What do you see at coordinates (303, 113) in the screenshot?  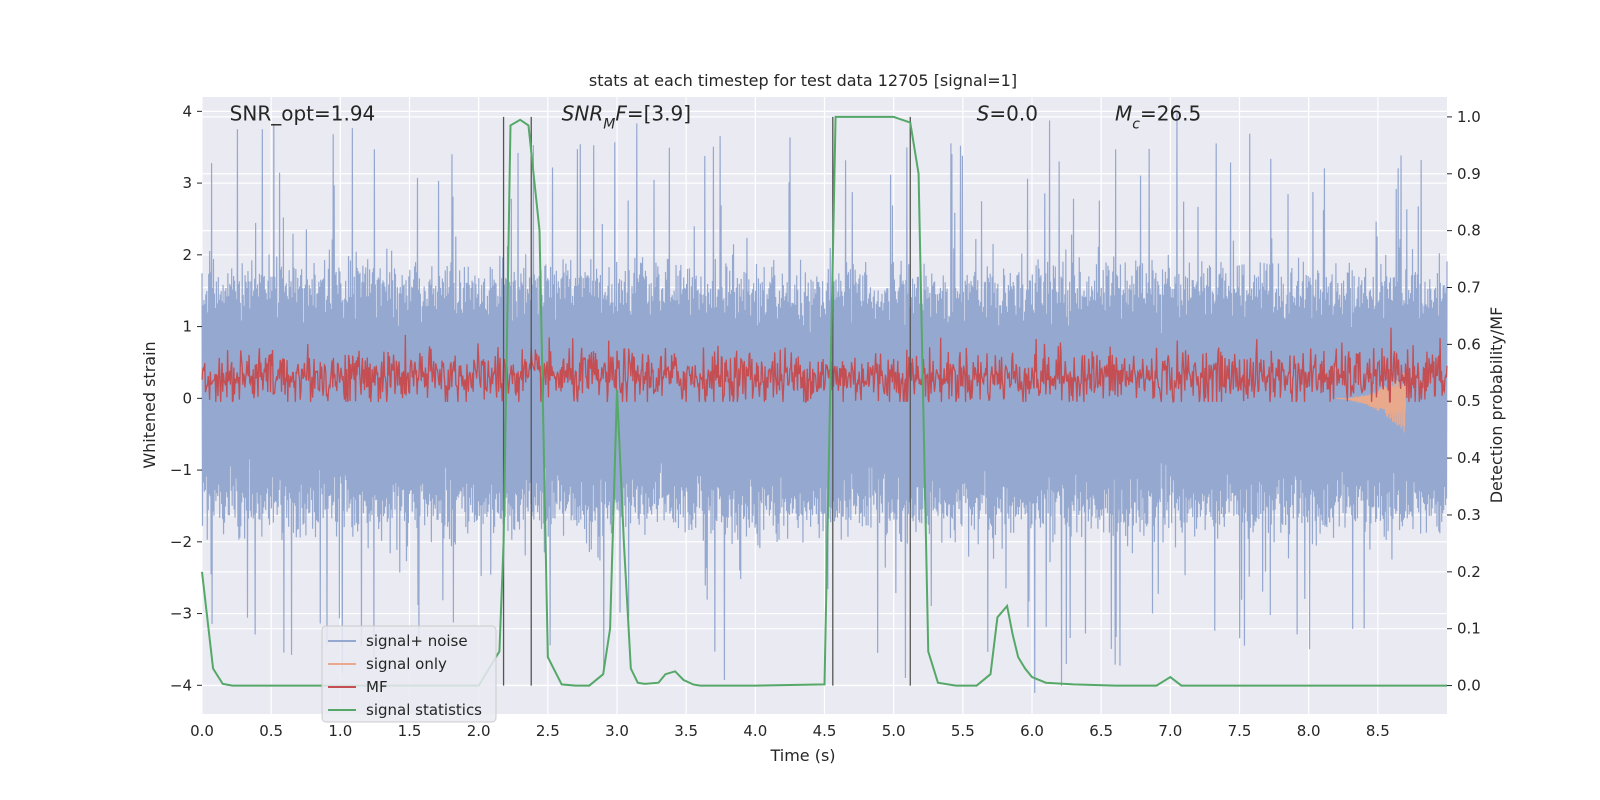 I see `annotation-snr-opt: SNR_opt=1.94` at bounding box center [303, 113].